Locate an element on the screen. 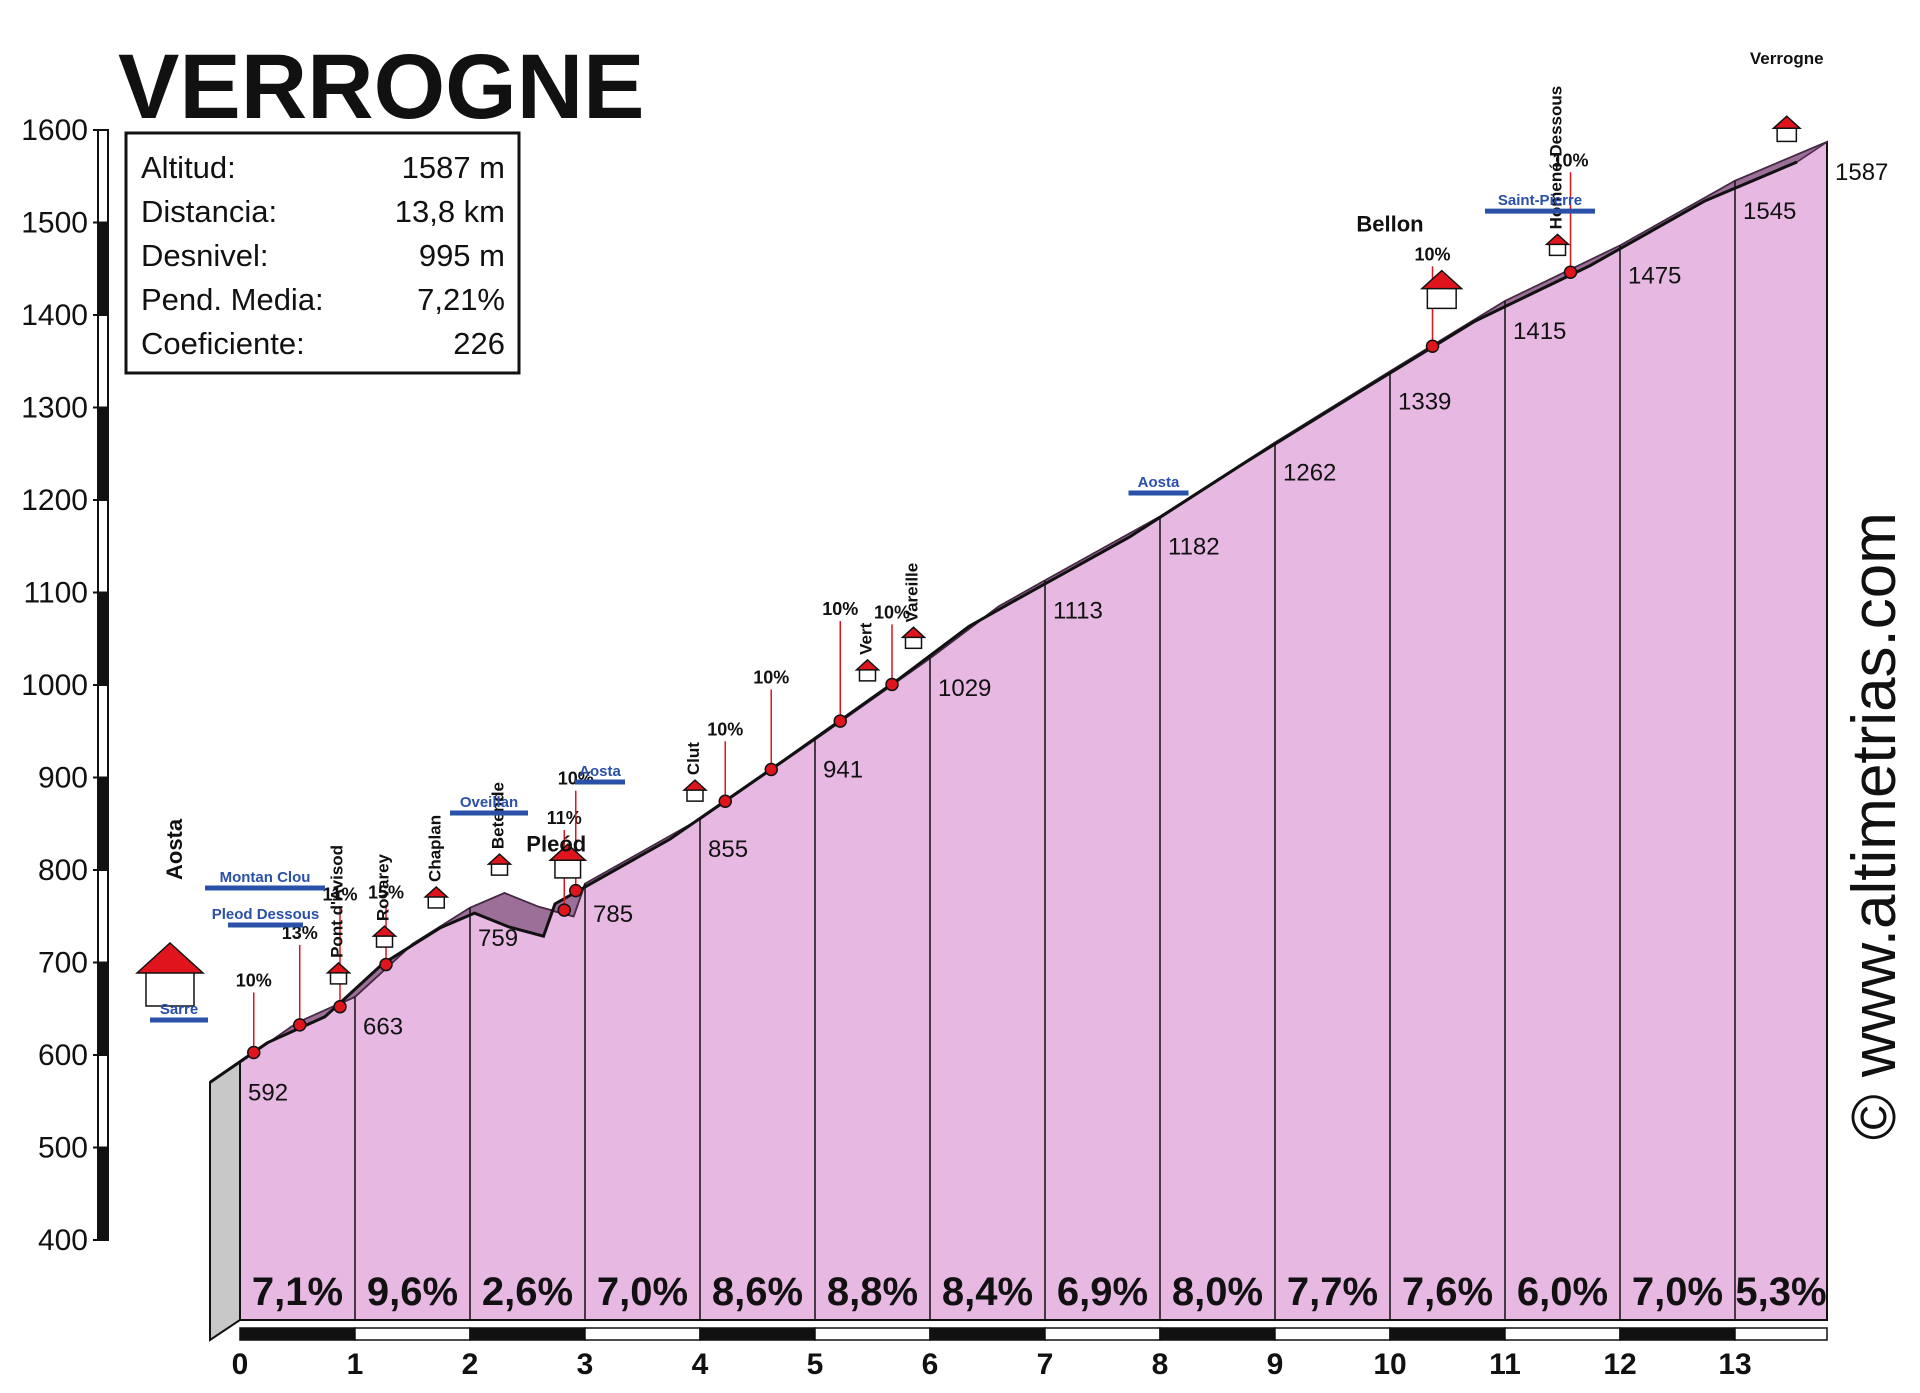  town-label: Aosta is located at coordinates (174, 849).